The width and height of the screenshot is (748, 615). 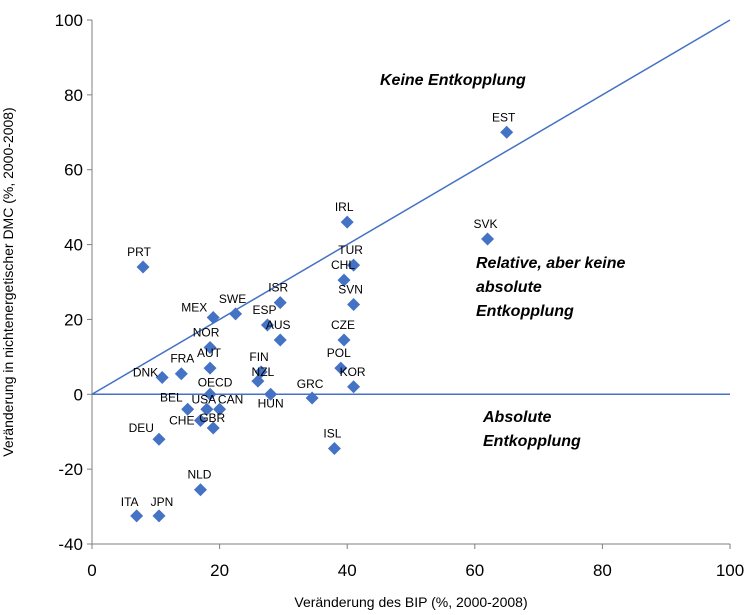 What do you see at coordinates (350, 250) in the screenshot?
I see `point-label-tur: TUR` at bounding box center [350, 250].